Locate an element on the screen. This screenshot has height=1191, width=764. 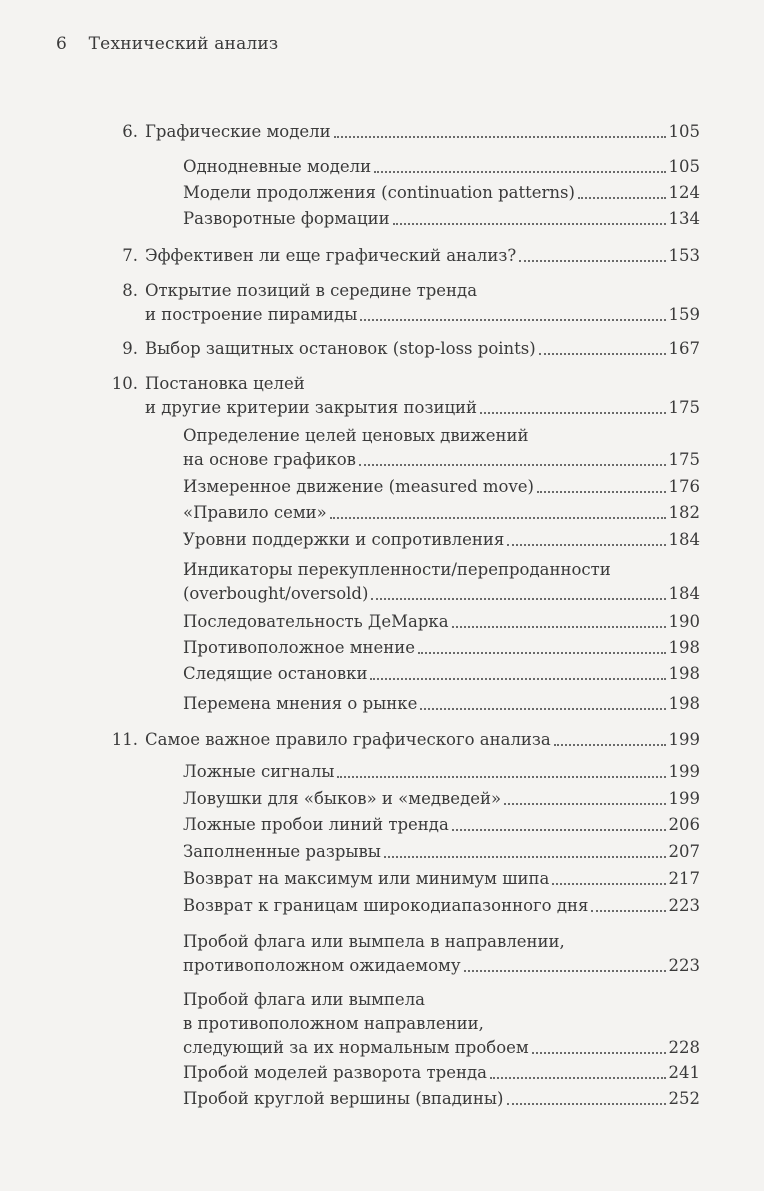
toc-entry: Измеренное движение (measured move) 176 is located at coordinates (441, 487).